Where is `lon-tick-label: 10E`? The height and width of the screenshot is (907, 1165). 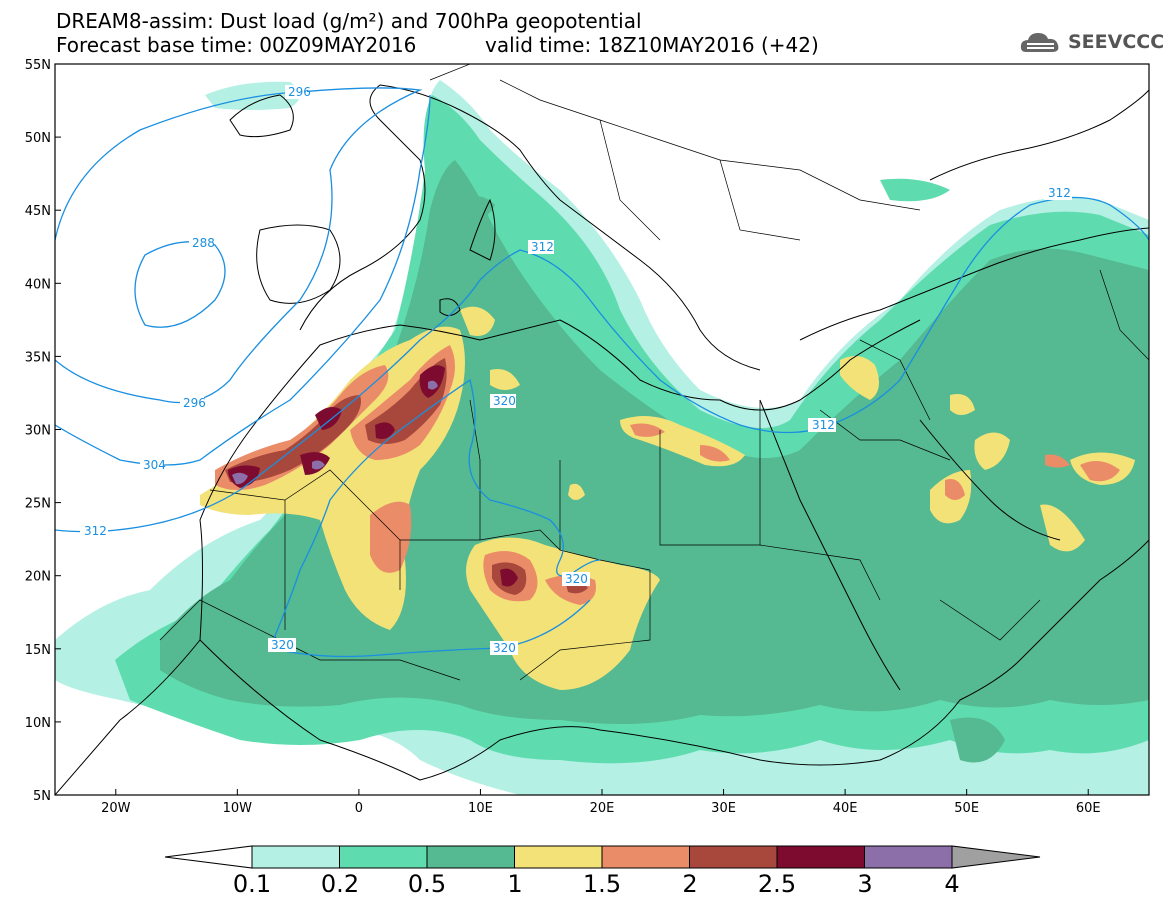
lon-tick-label: 10E is located at coordinates (480, 808).